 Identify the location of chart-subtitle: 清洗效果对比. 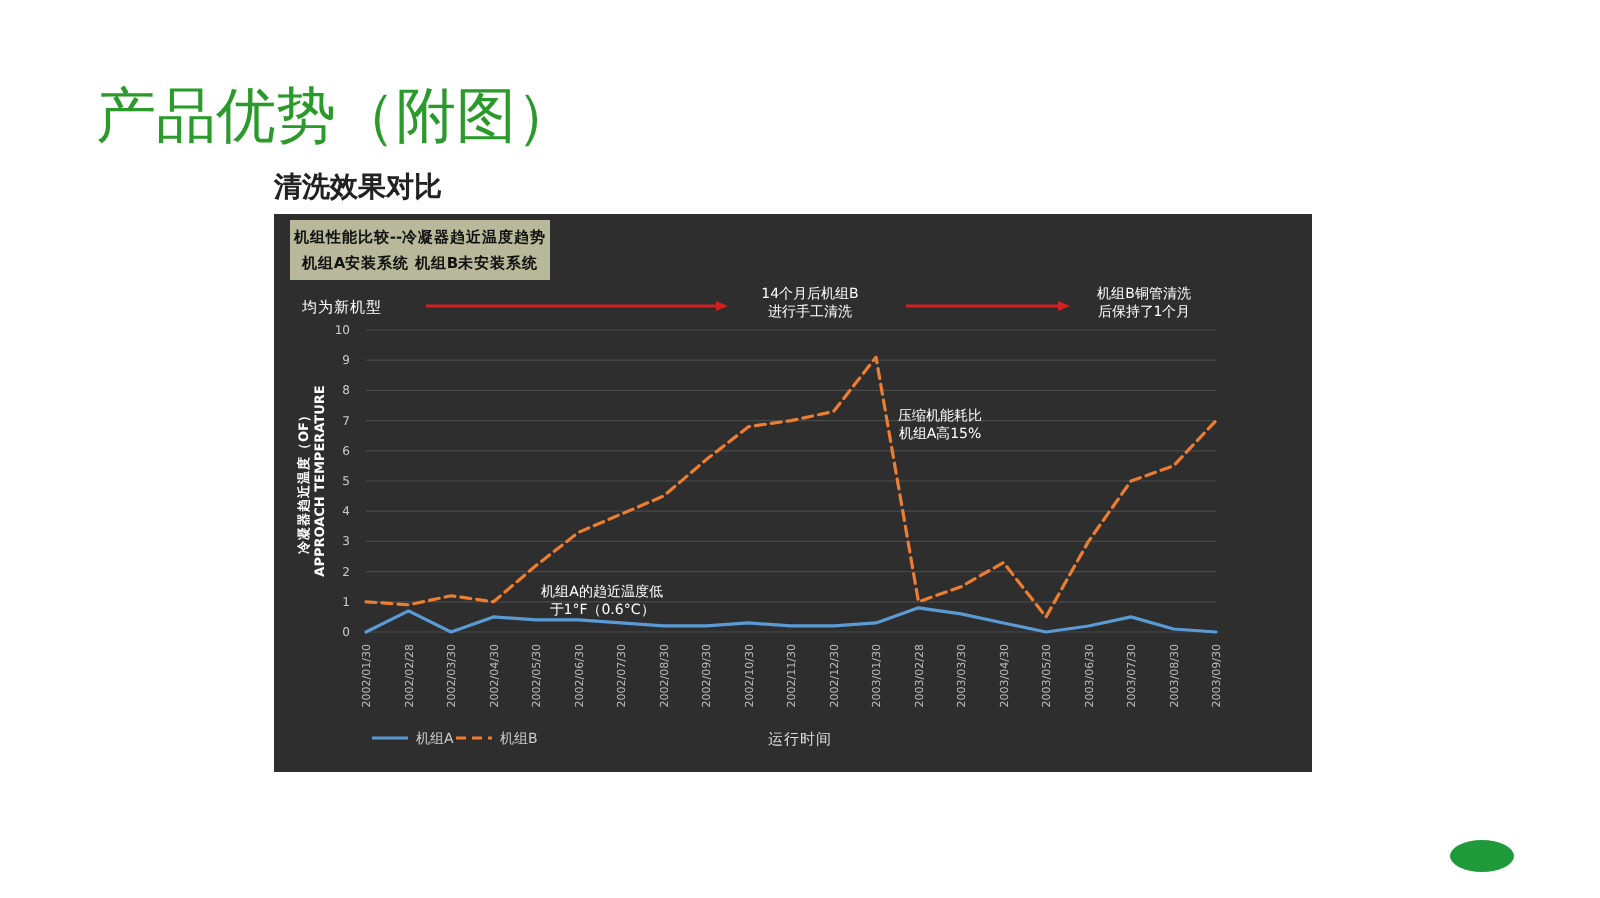
(357, 188).